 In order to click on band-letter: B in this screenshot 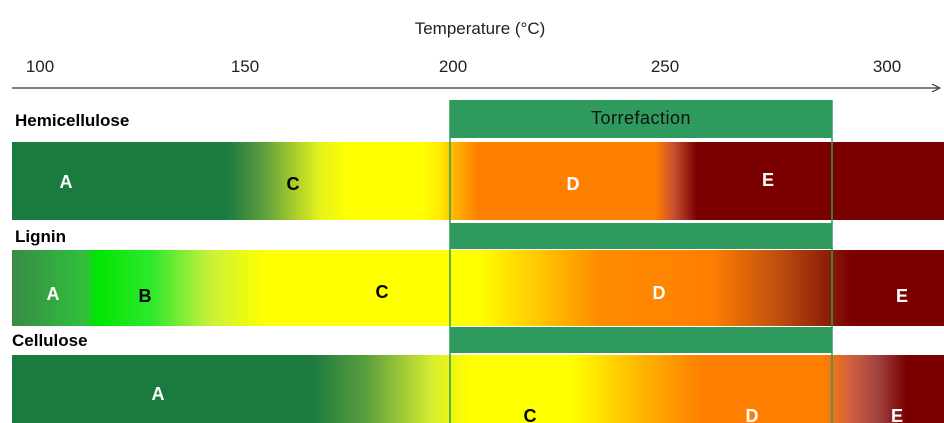, I will do `click(145, 296)`.